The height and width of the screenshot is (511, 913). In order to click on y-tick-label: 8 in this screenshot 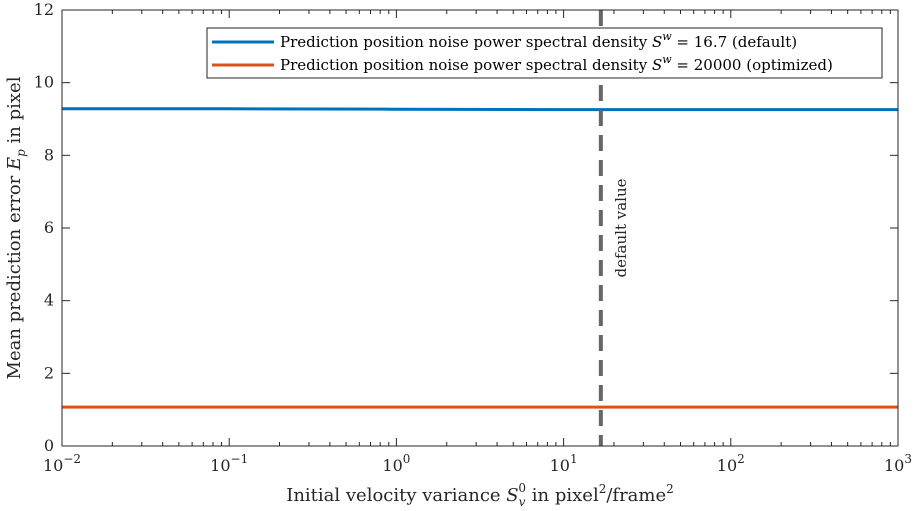, I will do `click(49, 154)`.